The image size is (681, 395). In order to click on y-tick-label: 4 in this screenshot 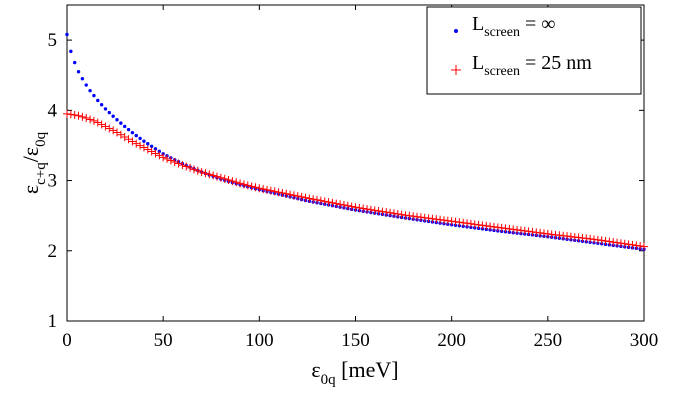, I will do `click(53, 110)`.